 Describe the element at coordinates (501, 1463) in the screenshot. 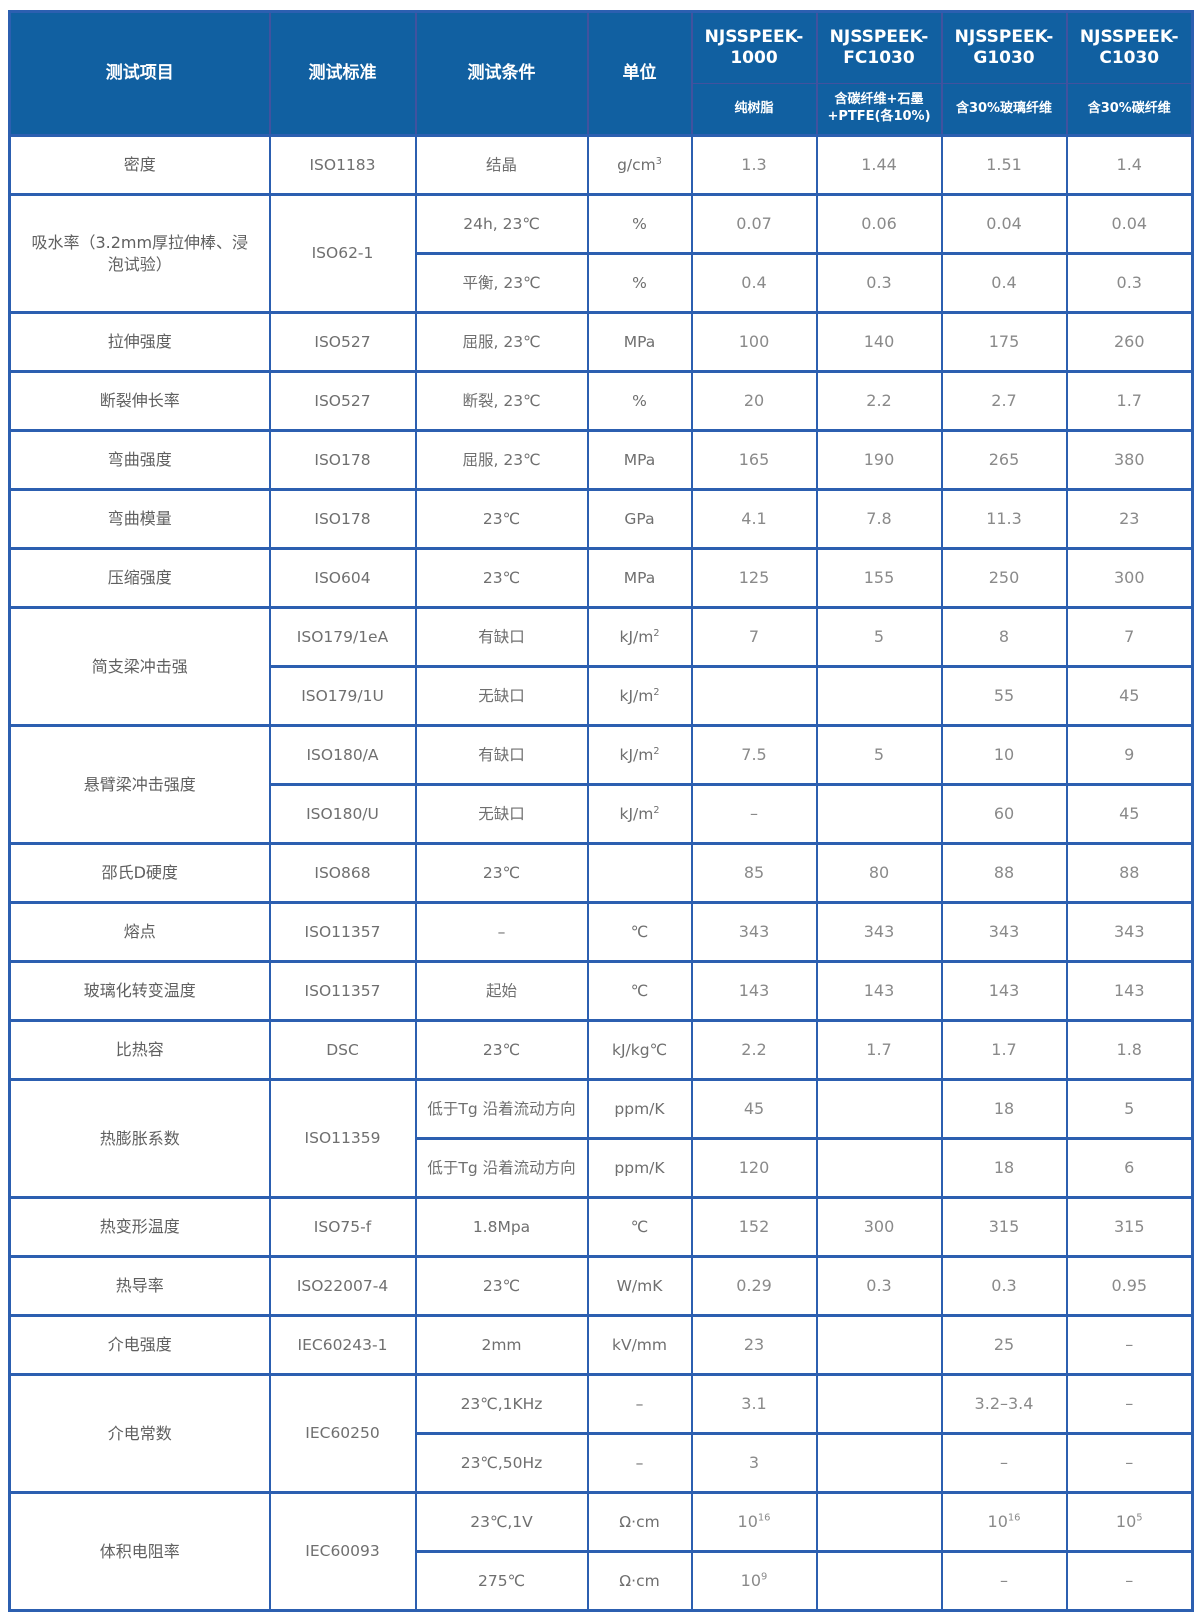

I see `test-condition-cell: 23℃,50Hz` at that location.